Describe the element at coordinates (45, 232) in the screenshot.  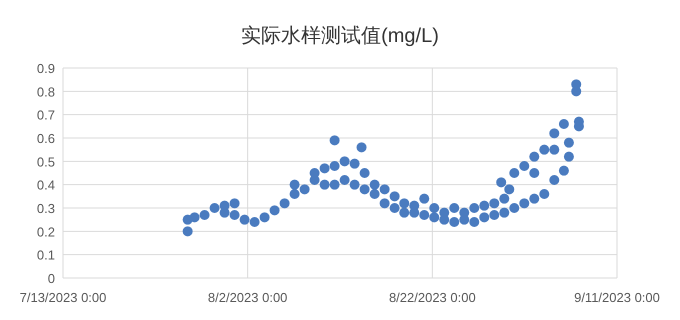
I see `y-tick-label: 0.2` at that location.